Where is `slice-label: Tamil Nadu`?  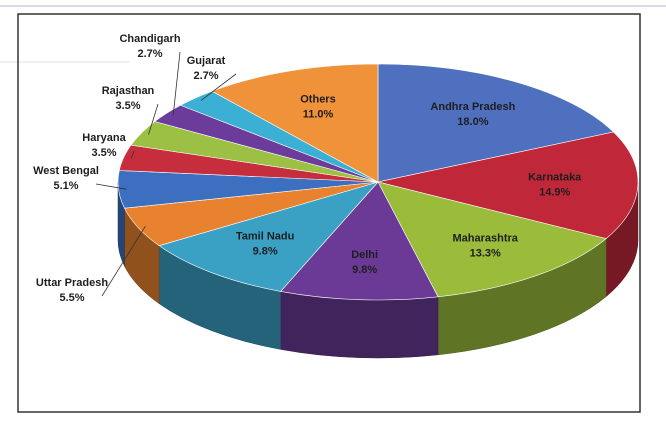
slice-label: Tamil Nadu is located at coordinates (265, 237).